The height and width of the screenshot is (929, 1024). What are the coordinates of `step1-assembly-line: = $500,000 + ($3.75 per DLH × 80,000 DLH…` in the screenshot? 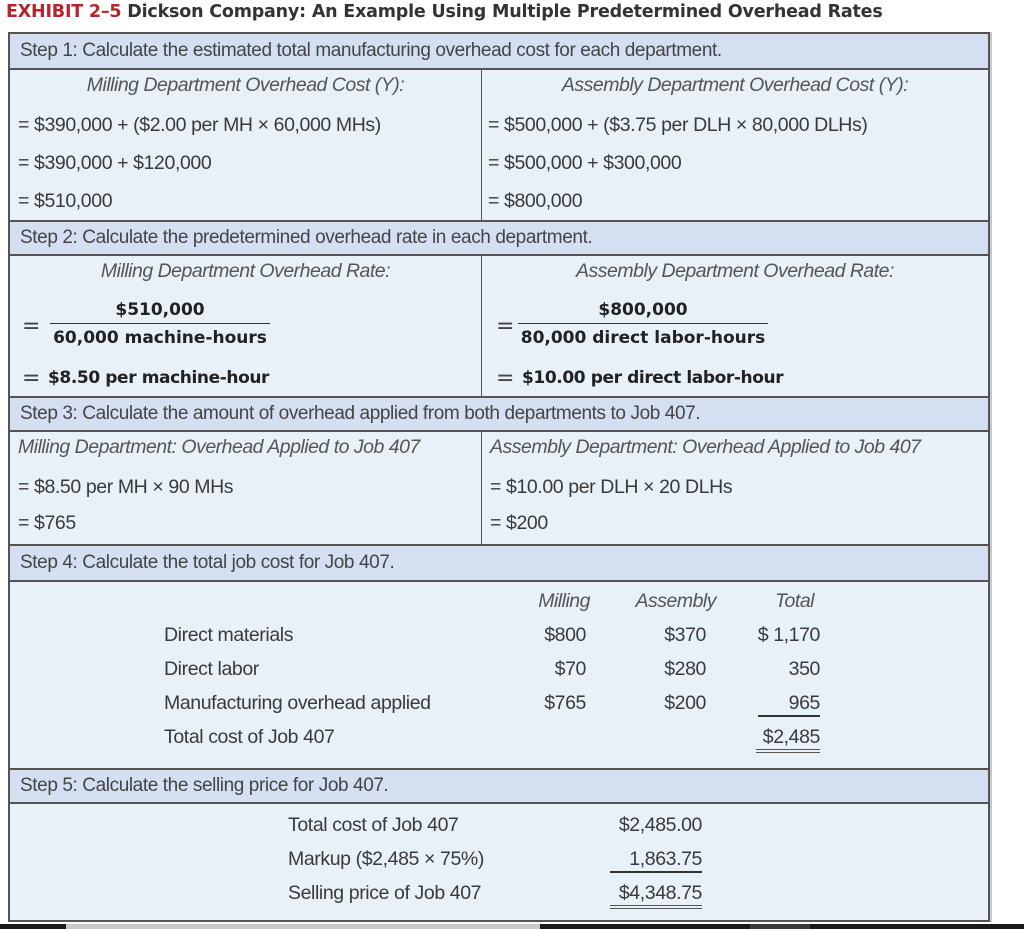 It's located at (678, 125).